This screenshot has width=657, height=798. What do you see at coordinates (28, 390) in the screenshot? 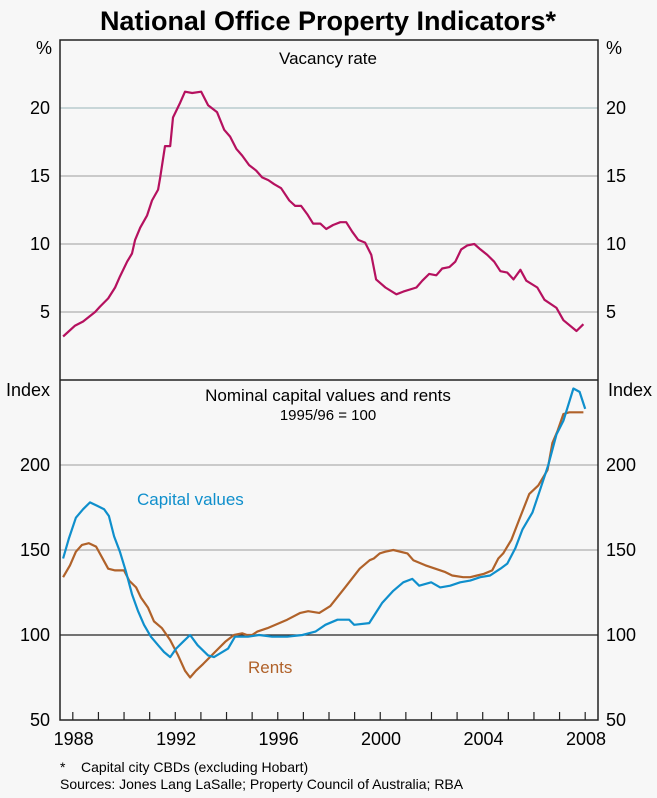
I see `left-unit-label-bottom: Index` at bounding box center [28, 390].